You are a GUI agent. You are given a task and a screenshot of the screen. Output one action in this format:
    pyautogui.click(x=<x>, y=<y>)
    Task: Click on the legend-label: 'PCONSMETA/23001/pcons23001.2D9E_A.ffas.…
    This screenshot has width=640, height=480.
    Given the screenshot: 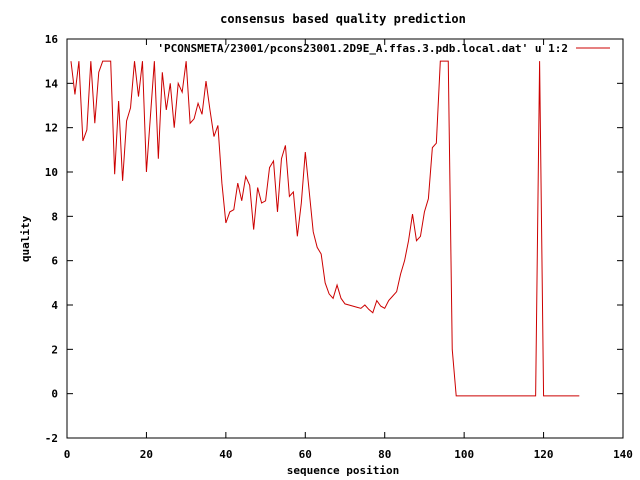 What is the action you would take?
    pyautogui.click(x=362, y=48)
    